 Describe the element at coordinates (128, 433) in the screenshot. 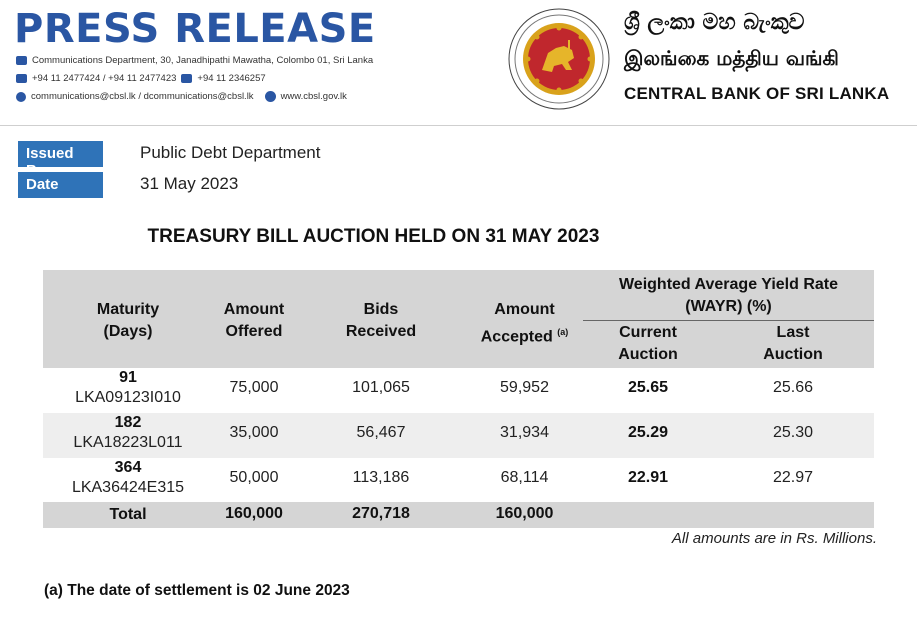

I see `maturity-cell: 182 LKA18223L011` at that location.